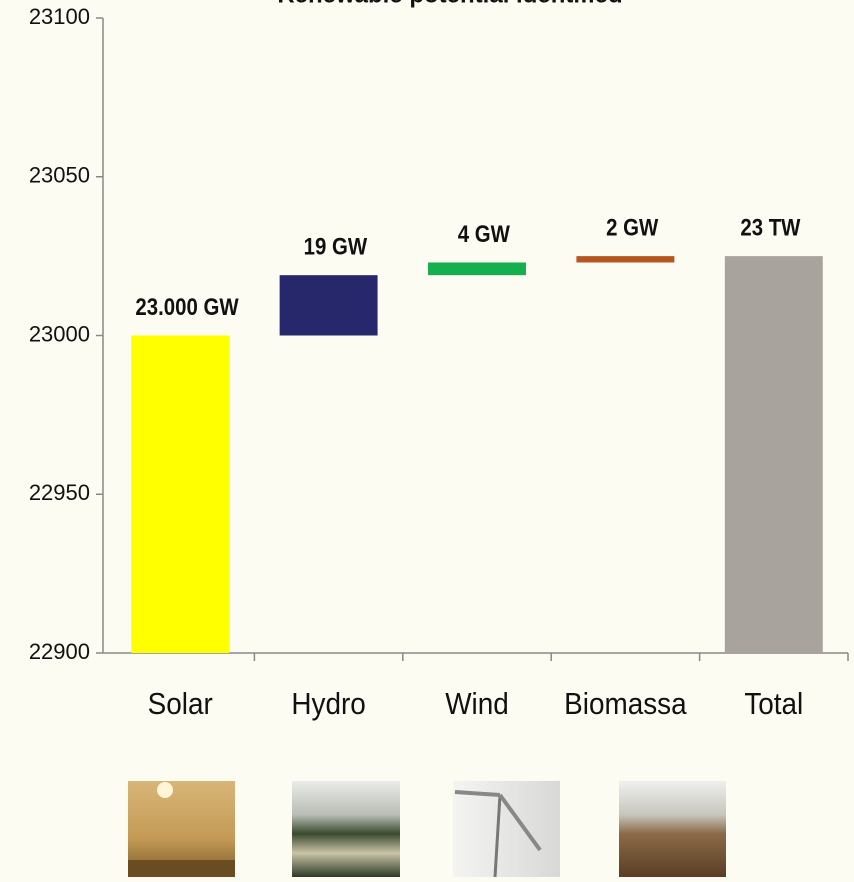 The image size is (854, 882). Describe the element at coordinates (477, 704) in the screenshot. I see `x-tick-label: Wind` at that location.